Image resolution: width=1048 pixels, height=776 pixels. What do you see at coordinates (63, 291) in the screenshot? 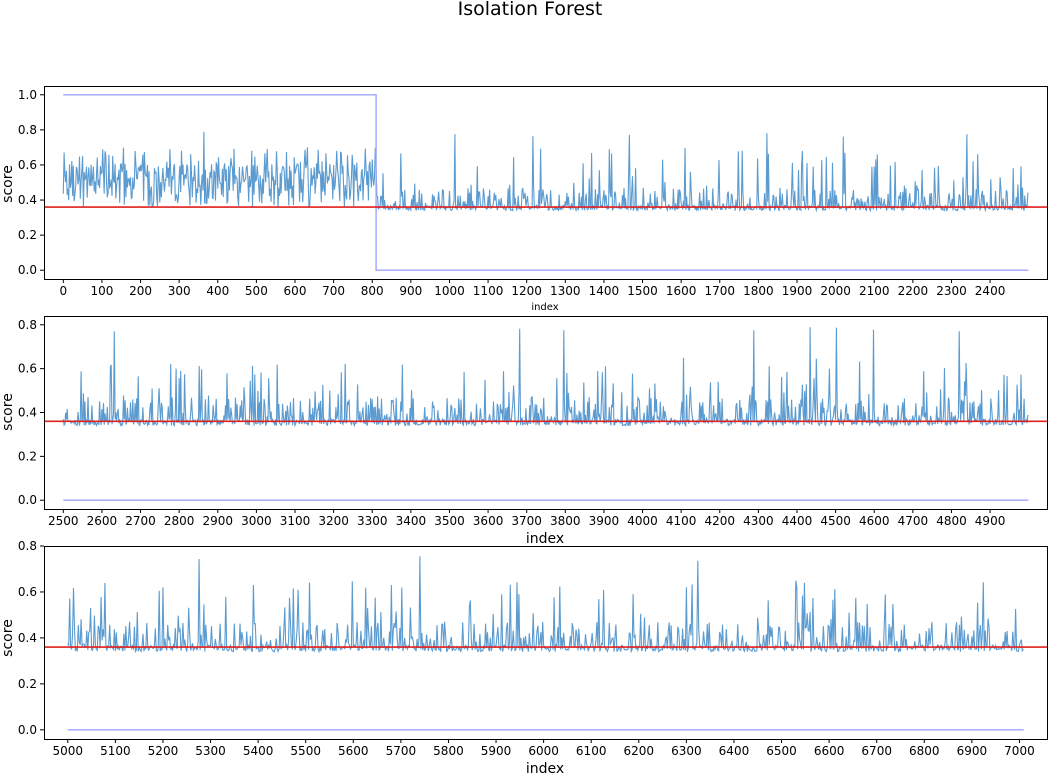
I see `x-tick-label-1: 0` at bounding box center [63, 291].